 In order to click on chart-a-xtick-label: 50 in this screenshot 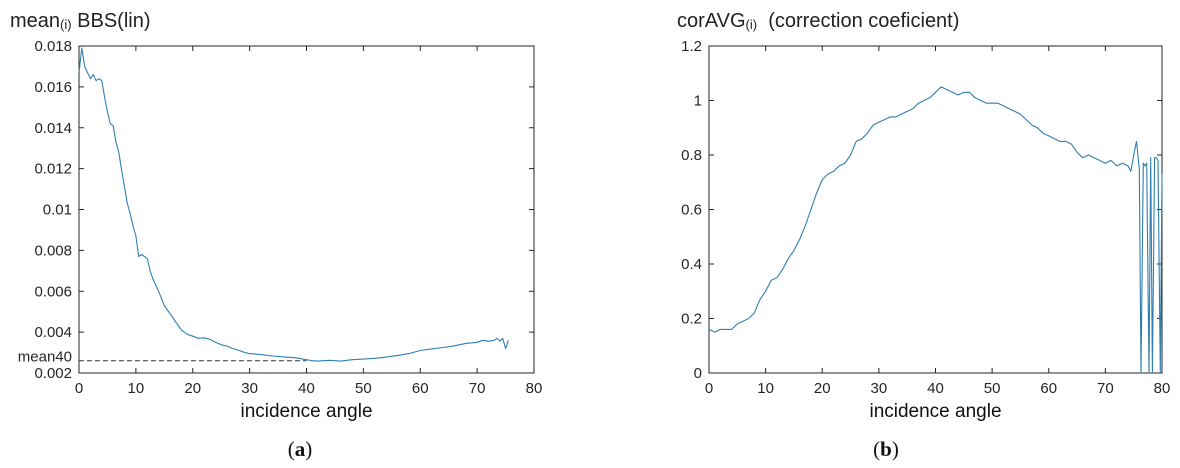, I will do `click(363, 388)`.